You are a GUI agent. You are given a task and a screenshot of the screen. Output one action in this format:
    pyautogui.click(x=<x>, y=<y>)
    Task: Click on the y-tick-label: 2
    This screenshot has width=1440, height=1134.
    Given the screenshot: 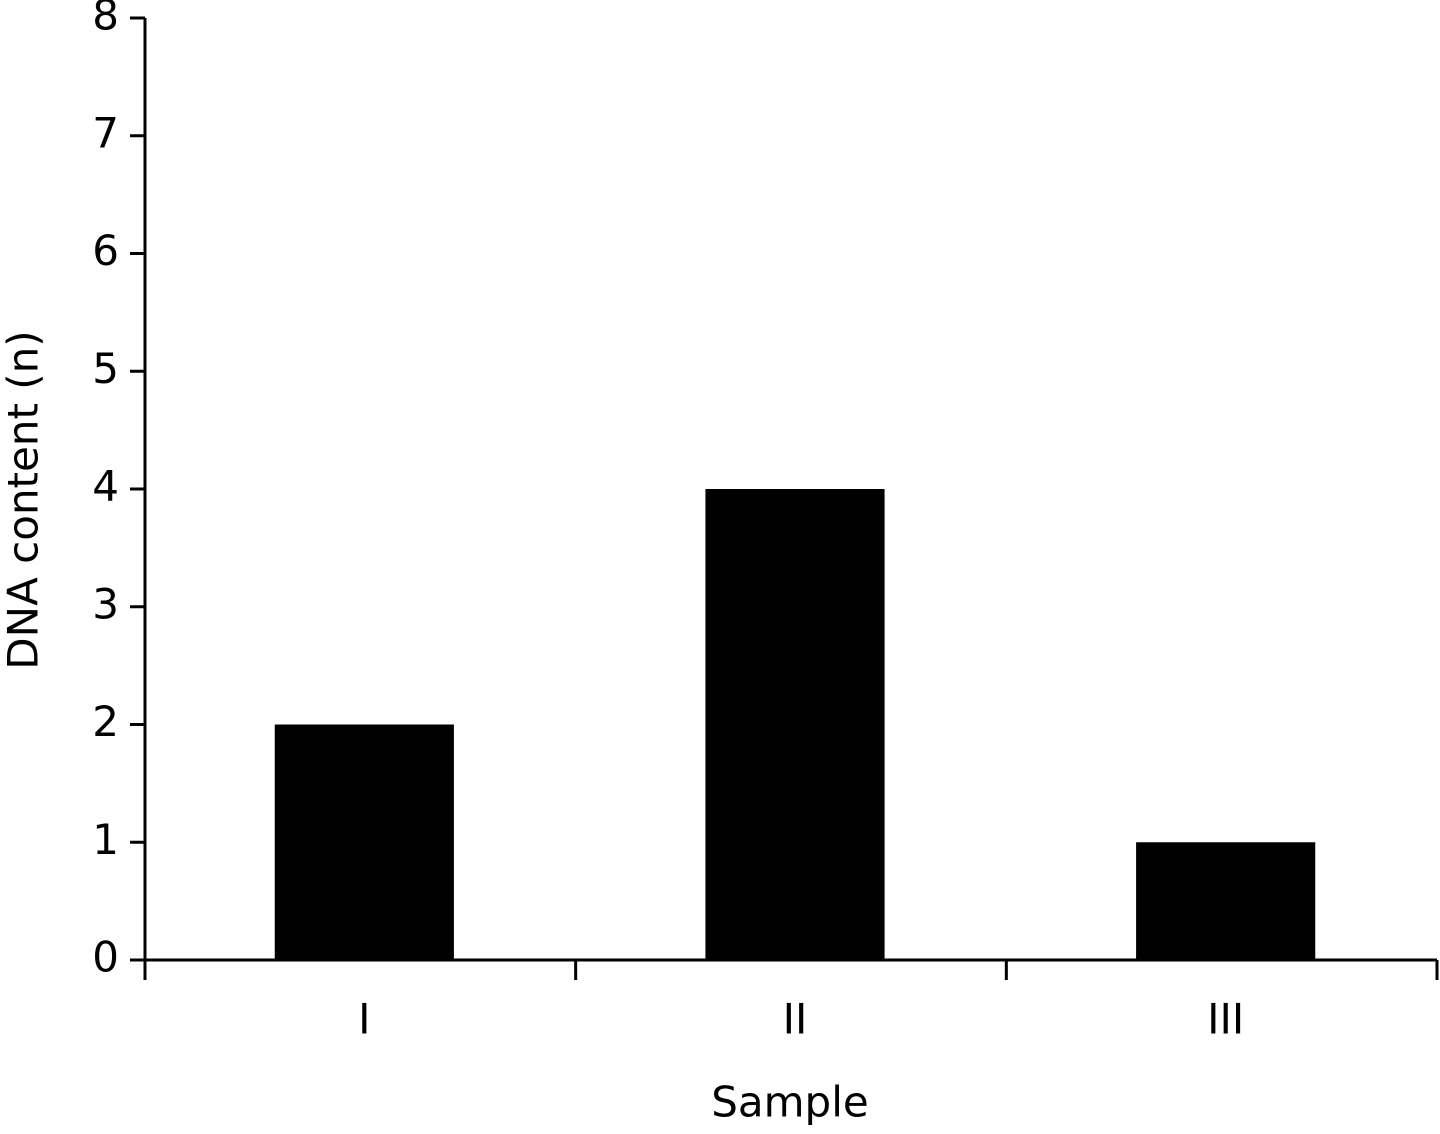 What is the action you would take?
    pyautogui.click(x=105, y=721)
    